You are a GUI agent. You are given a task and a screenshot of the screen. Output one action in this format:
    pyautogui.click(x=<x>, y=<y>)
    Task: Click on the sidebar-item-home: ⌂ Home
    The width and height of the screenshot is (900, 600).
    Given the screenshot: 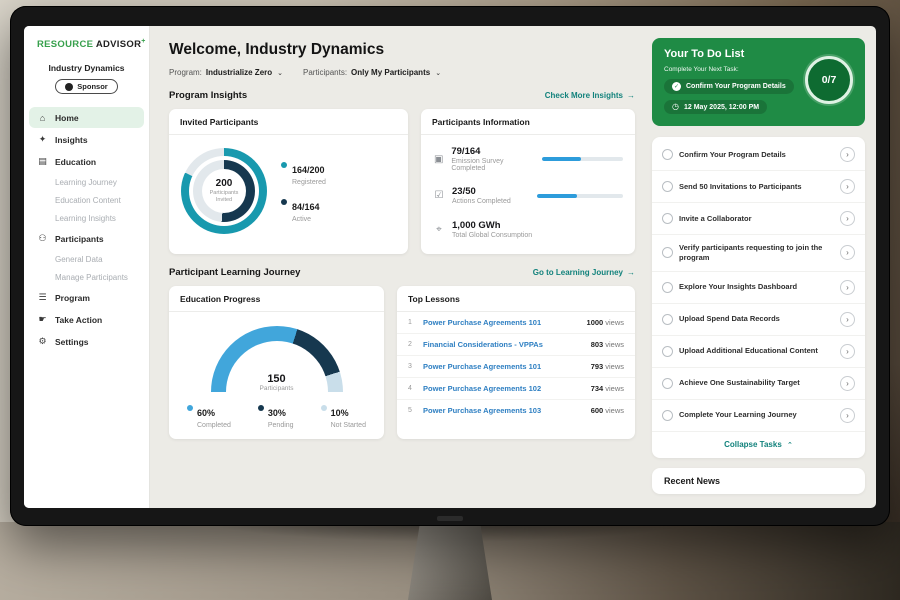 What is the action you would take?
    pyautogui.click(x=86, y=118)
    